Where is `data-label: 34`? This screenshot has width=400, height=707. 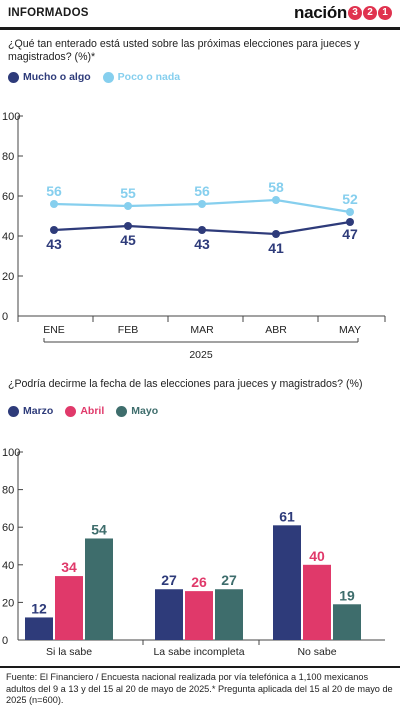
data-label: 34 is located at coordinates (69, 567).